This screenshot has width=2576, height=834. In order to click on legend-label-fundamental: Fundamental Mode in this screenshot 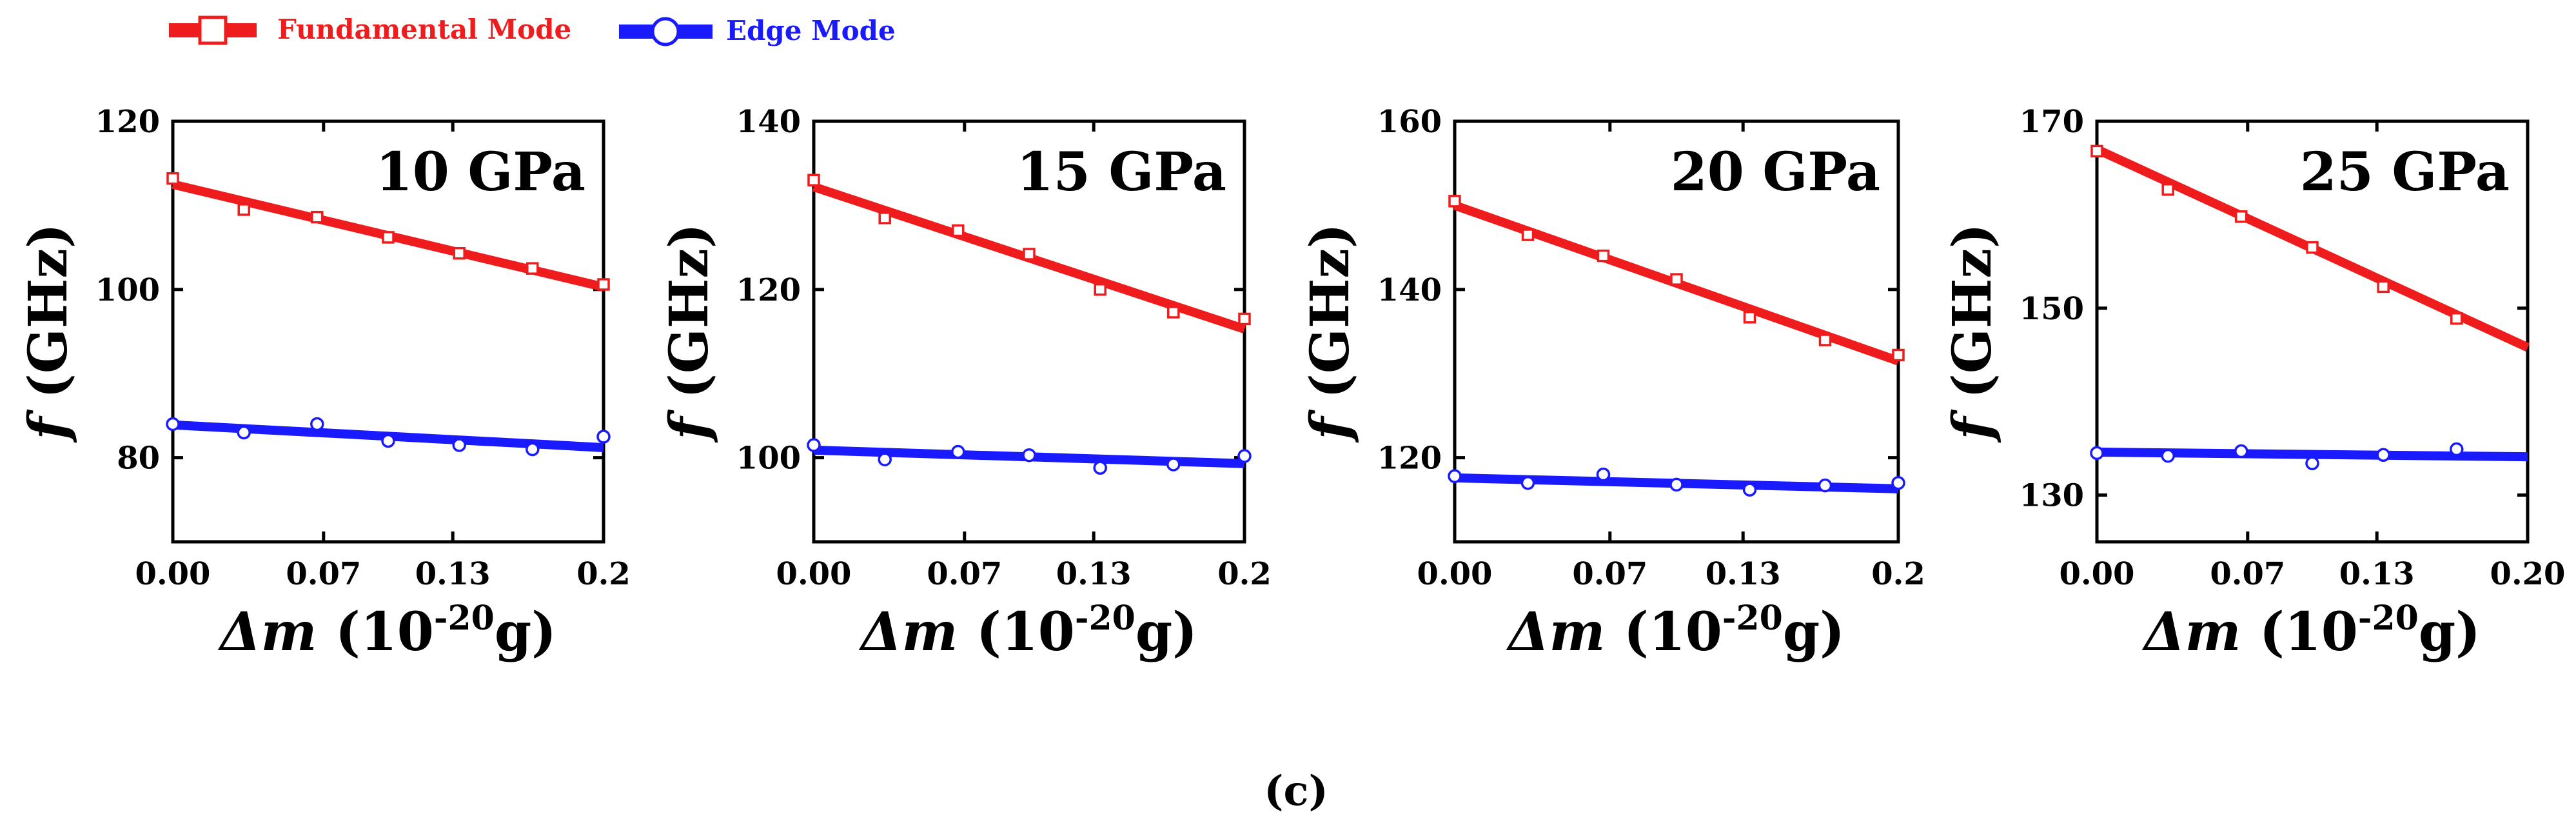, I will do `click(424, 29)`.